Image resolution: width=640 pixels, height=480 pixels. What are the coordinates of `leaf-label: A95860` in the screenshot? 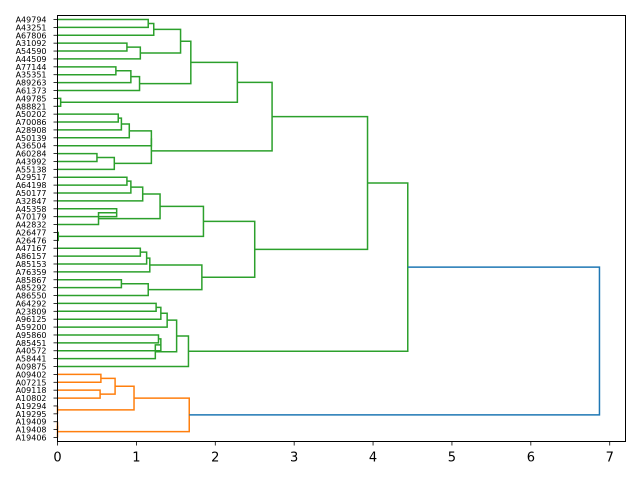 It's located at (31, 335).